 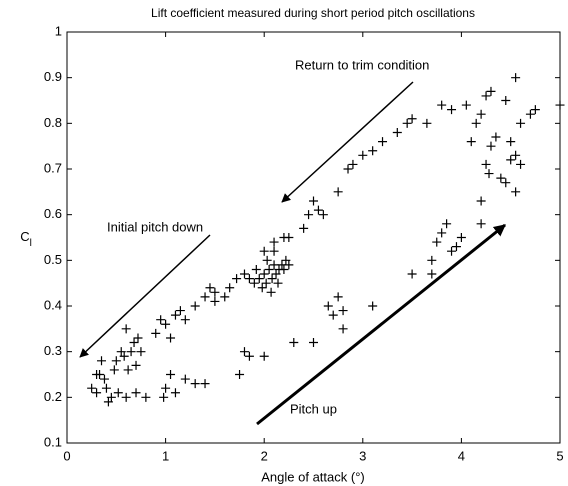 I want to click on y-tick-label: 0.9, so click(x=53, y=76).